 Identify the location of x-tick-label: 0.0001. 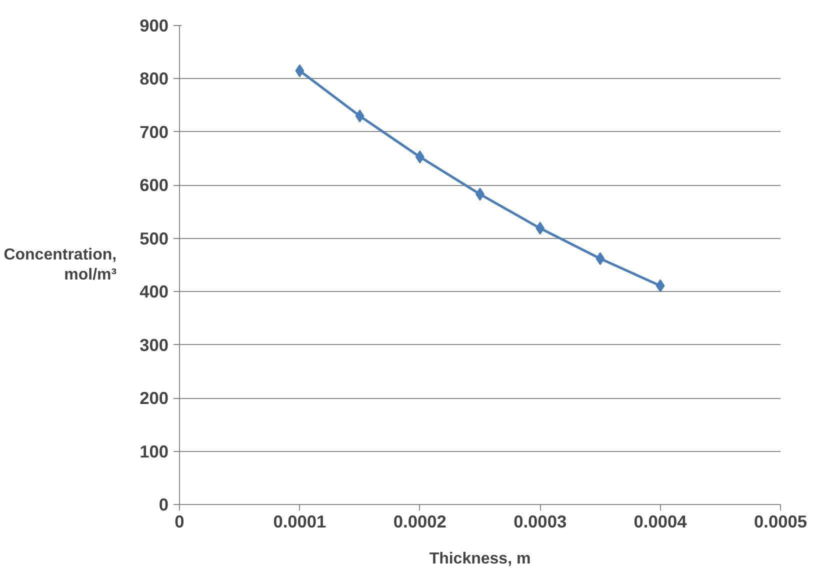
(300, 522).